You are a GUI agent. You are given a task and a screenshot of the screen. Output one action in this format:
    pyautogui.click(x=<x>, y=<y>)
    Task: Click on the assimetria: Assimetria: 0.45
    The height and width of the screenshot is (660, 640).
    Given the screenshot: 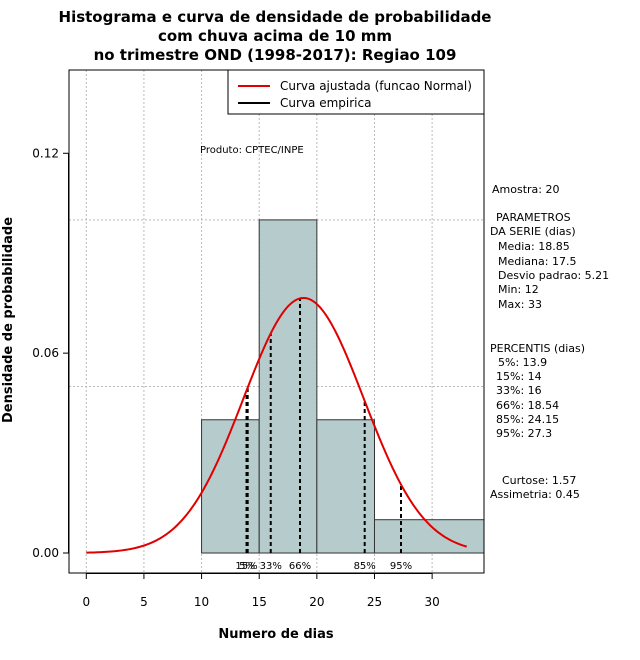 What is the action you would take?
    pyautogui.click(x=535, y=494)
    